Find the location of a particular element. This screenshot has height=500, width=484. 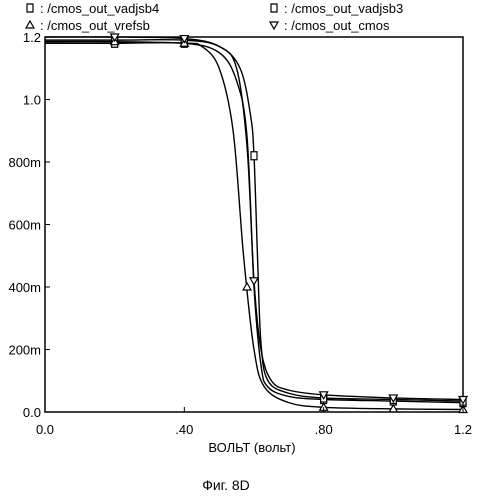

figure-caption: Фиг. 8D is located at coordinates (226, 485).